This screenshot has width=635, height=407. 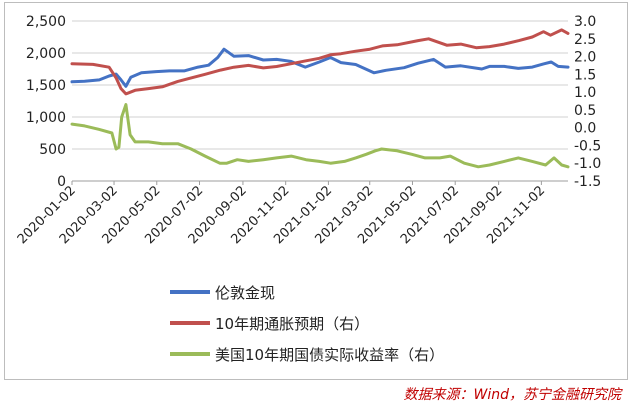 I want to click on y-left-tick-label: 0, so click(x=61, y=182).